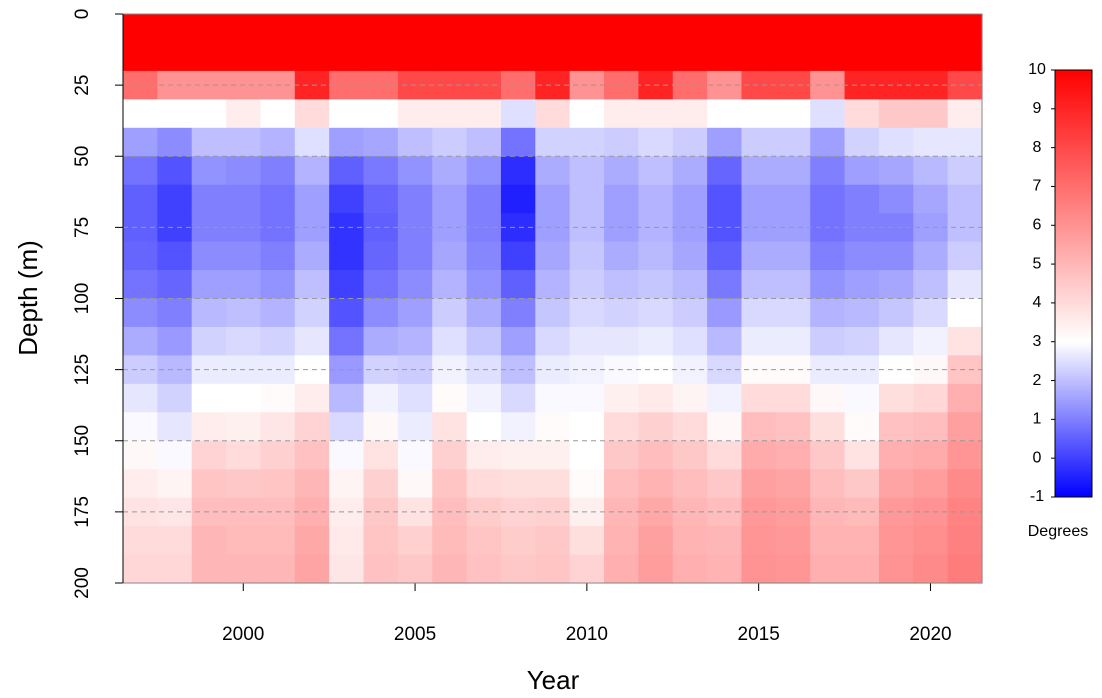 The height and width of the screenshot is (698, 1102). What do you see at coordinates (28, 298) in the screenshot?
I see `y-axis-label: Depth (m)` at bounding box center [28, 298].